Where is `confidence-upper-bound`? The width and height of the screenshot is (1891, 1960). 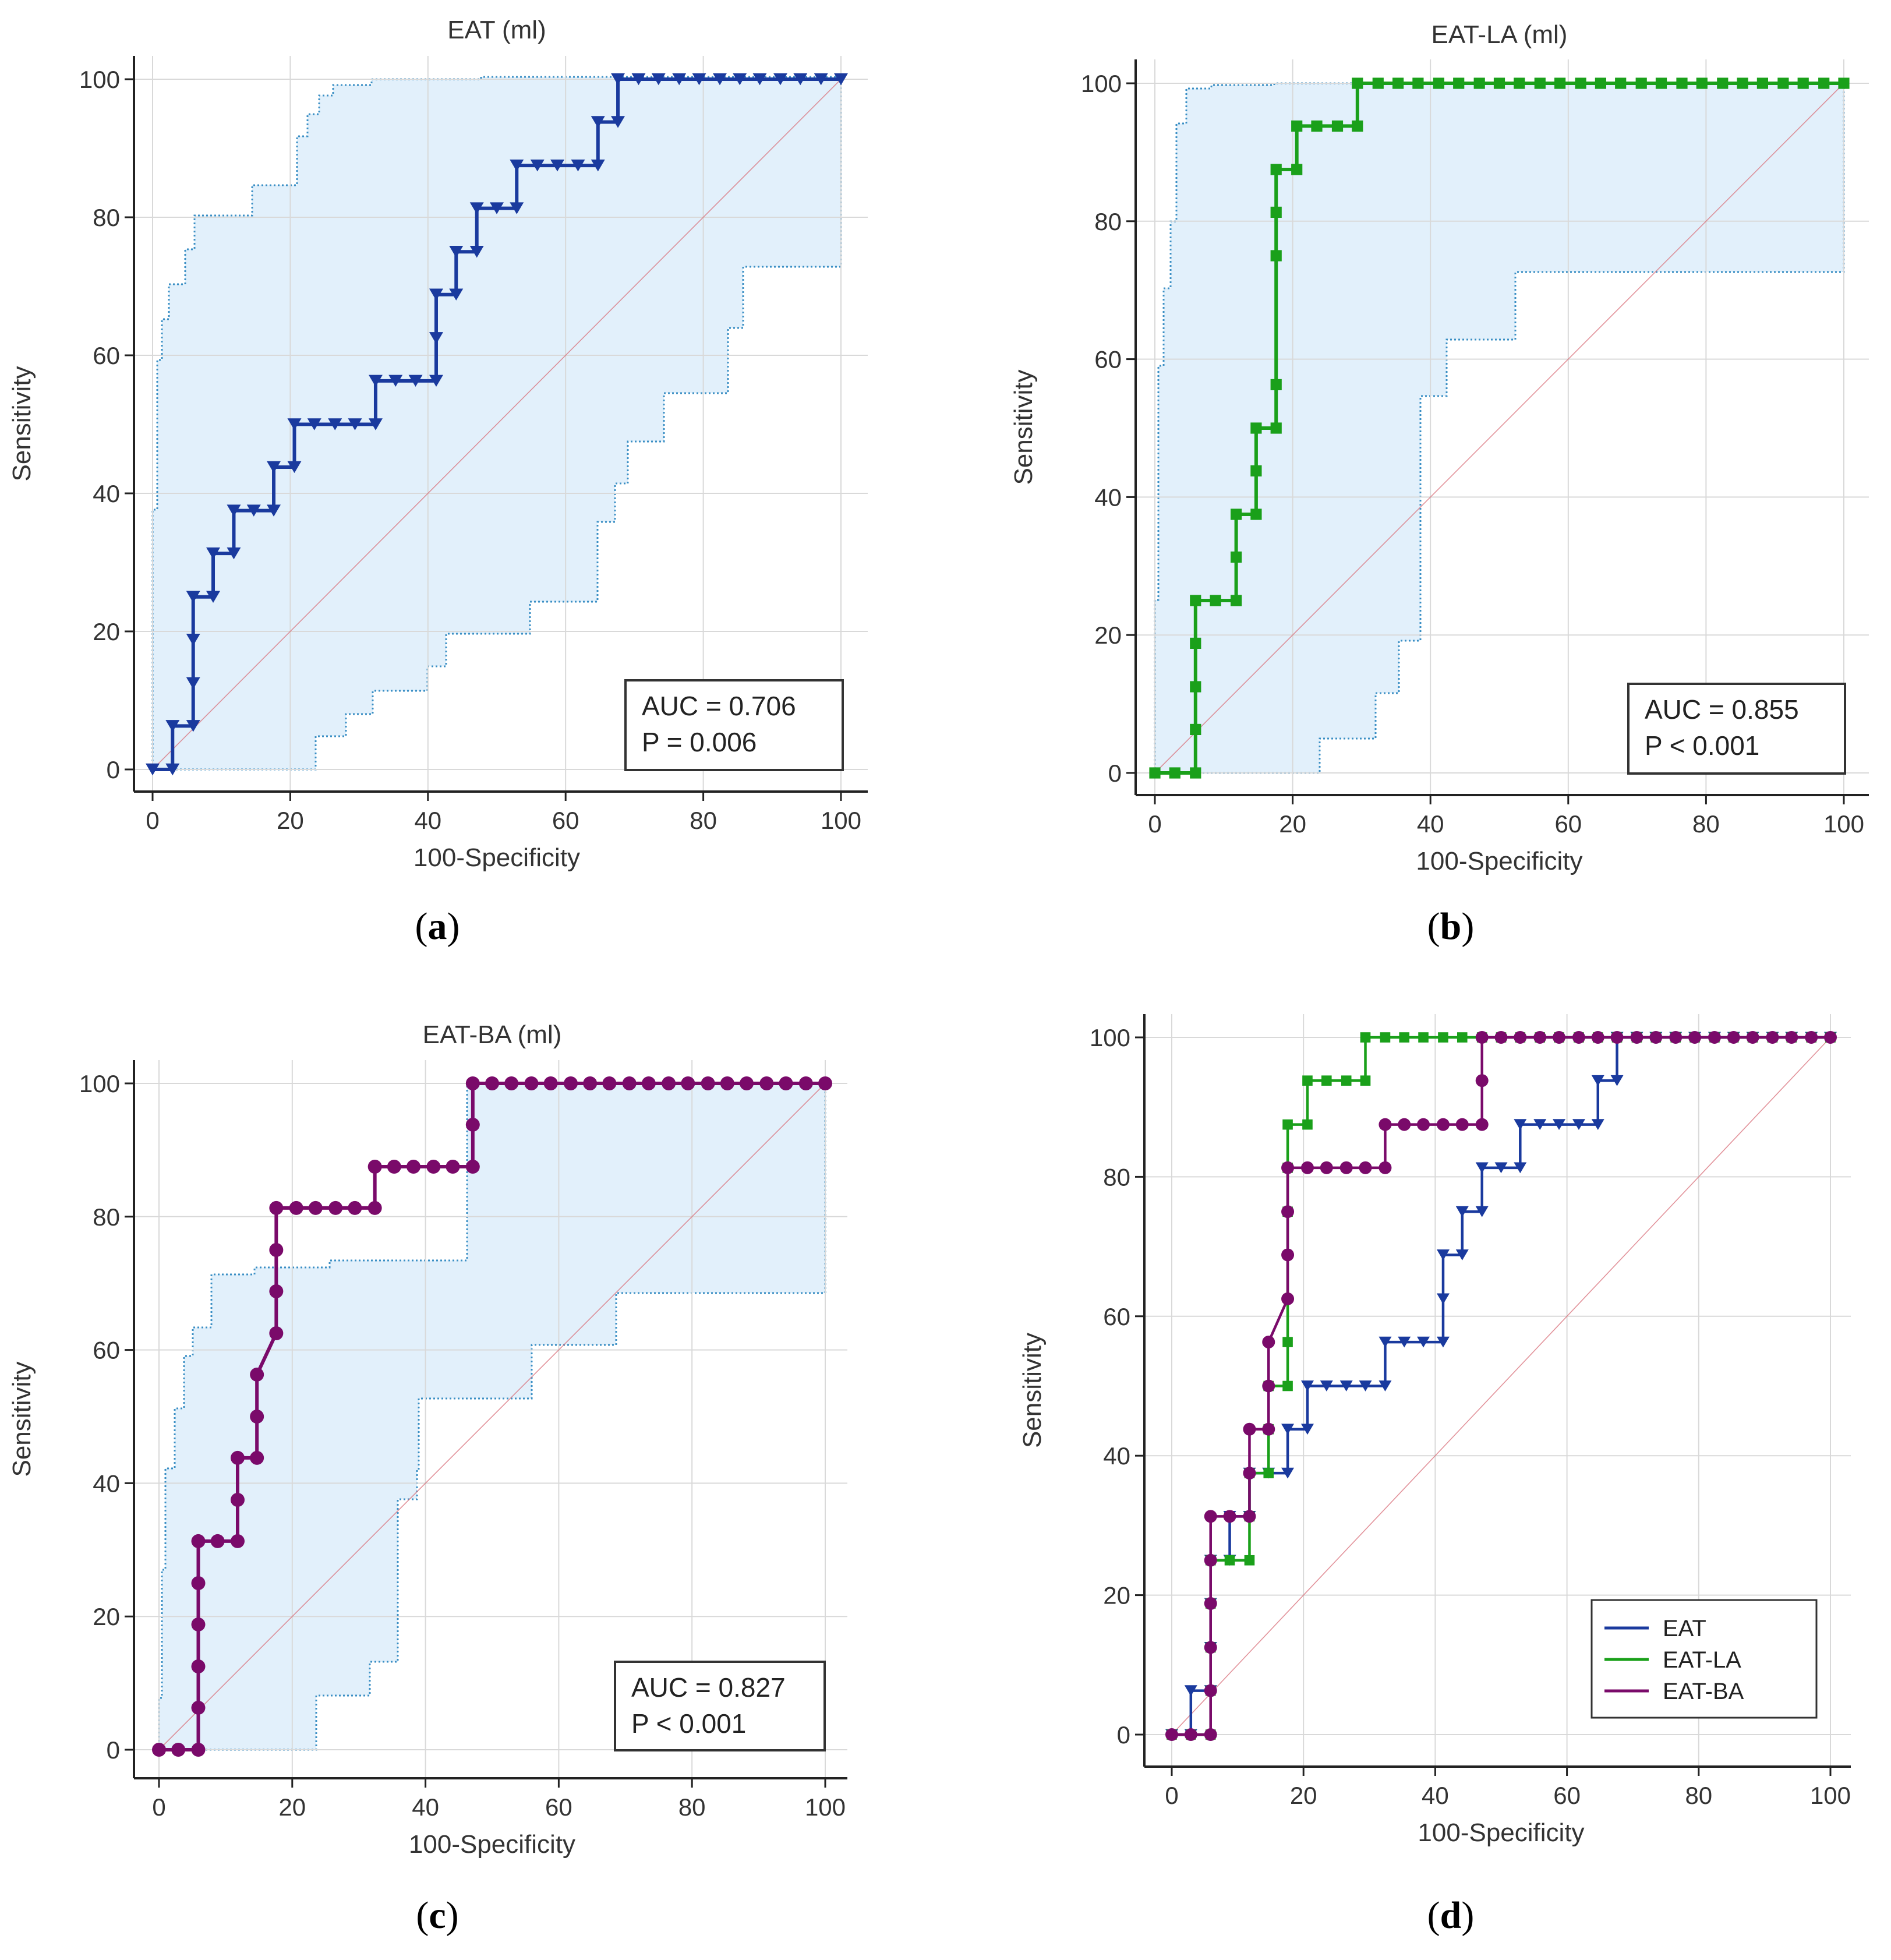
confidence-upper-bound is located at coordinates (491, 1416).